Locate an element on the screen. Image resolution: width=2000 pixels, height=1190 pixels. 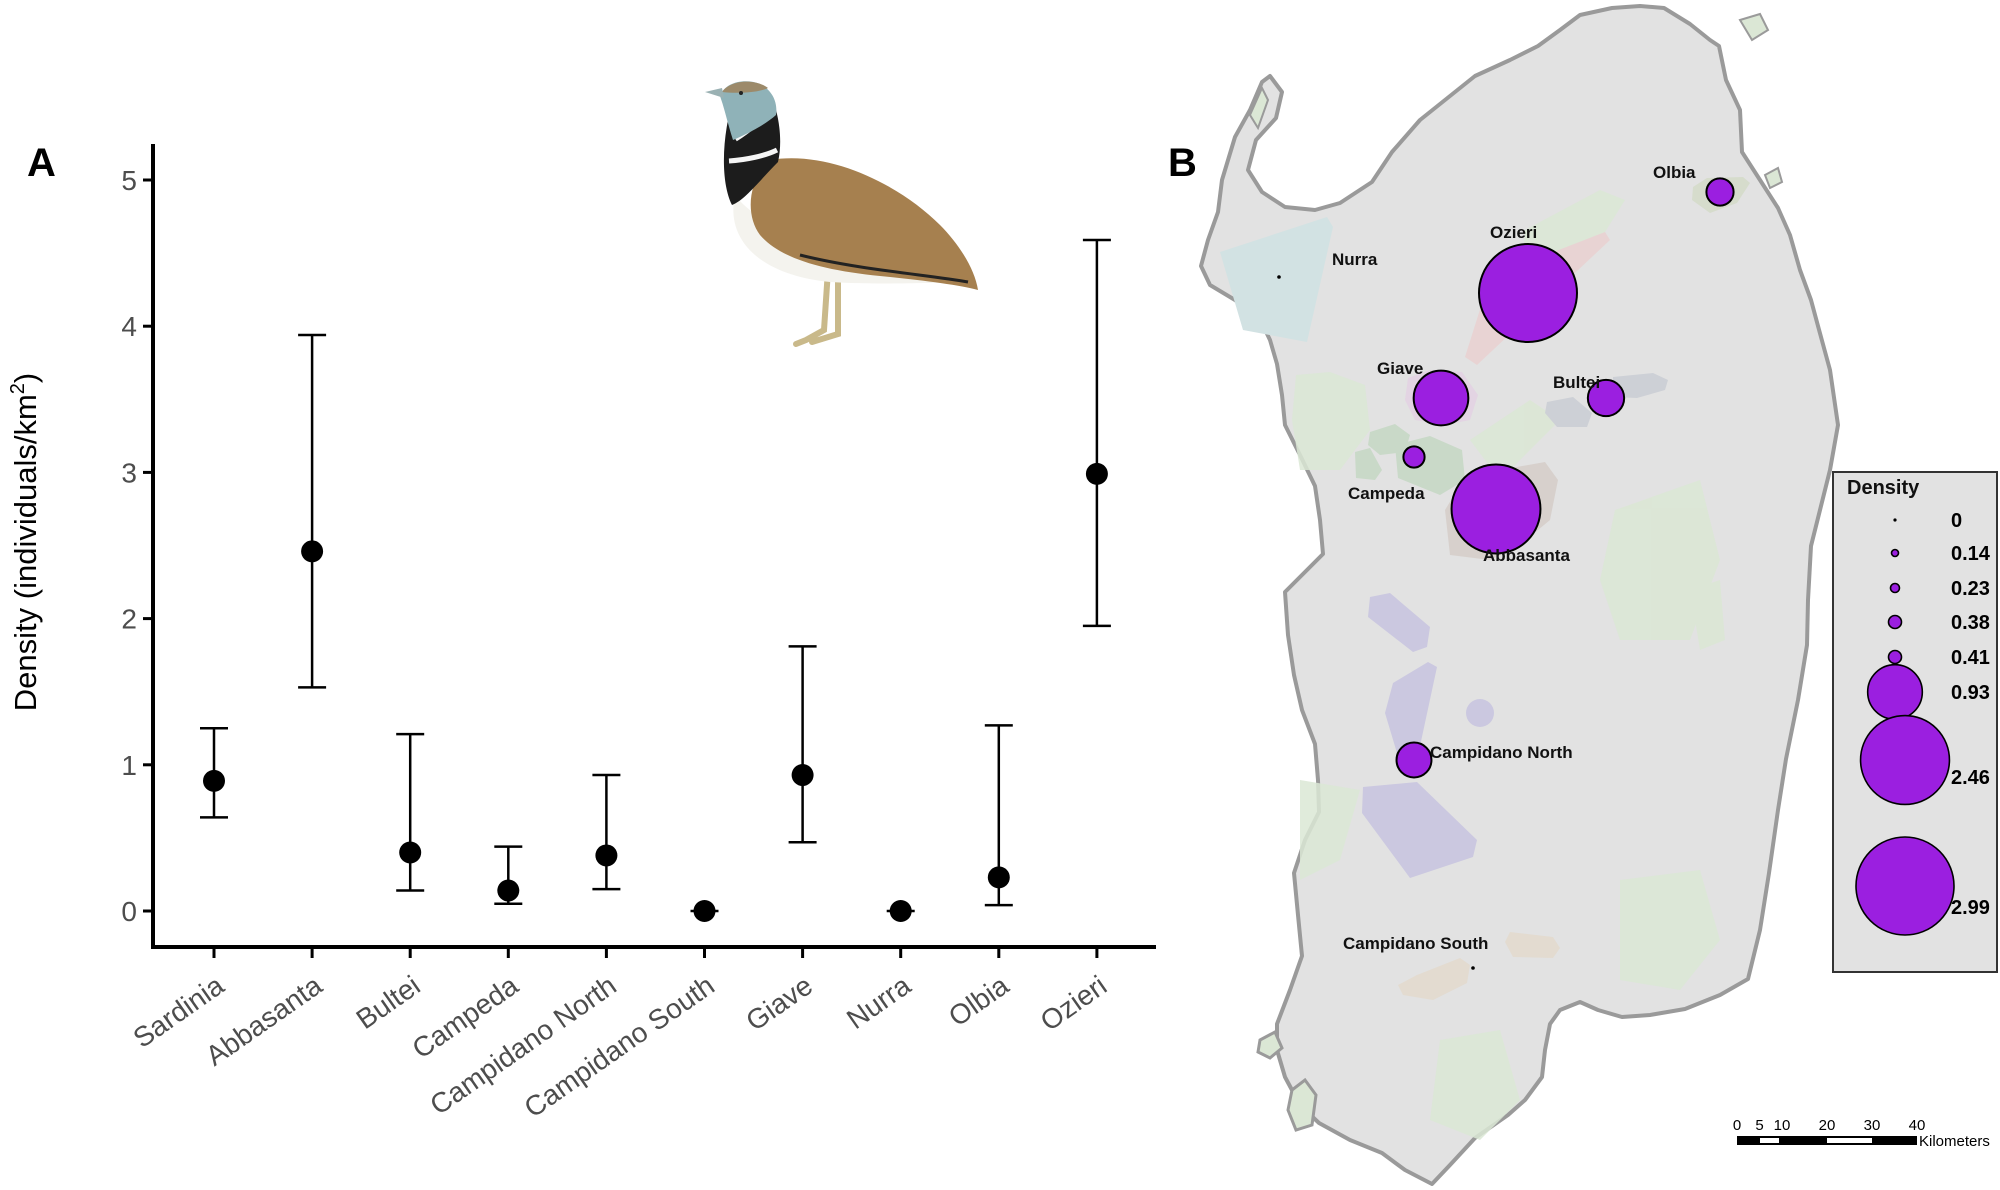
legend-label: 2.99 is located at coordinates (1970, 908).